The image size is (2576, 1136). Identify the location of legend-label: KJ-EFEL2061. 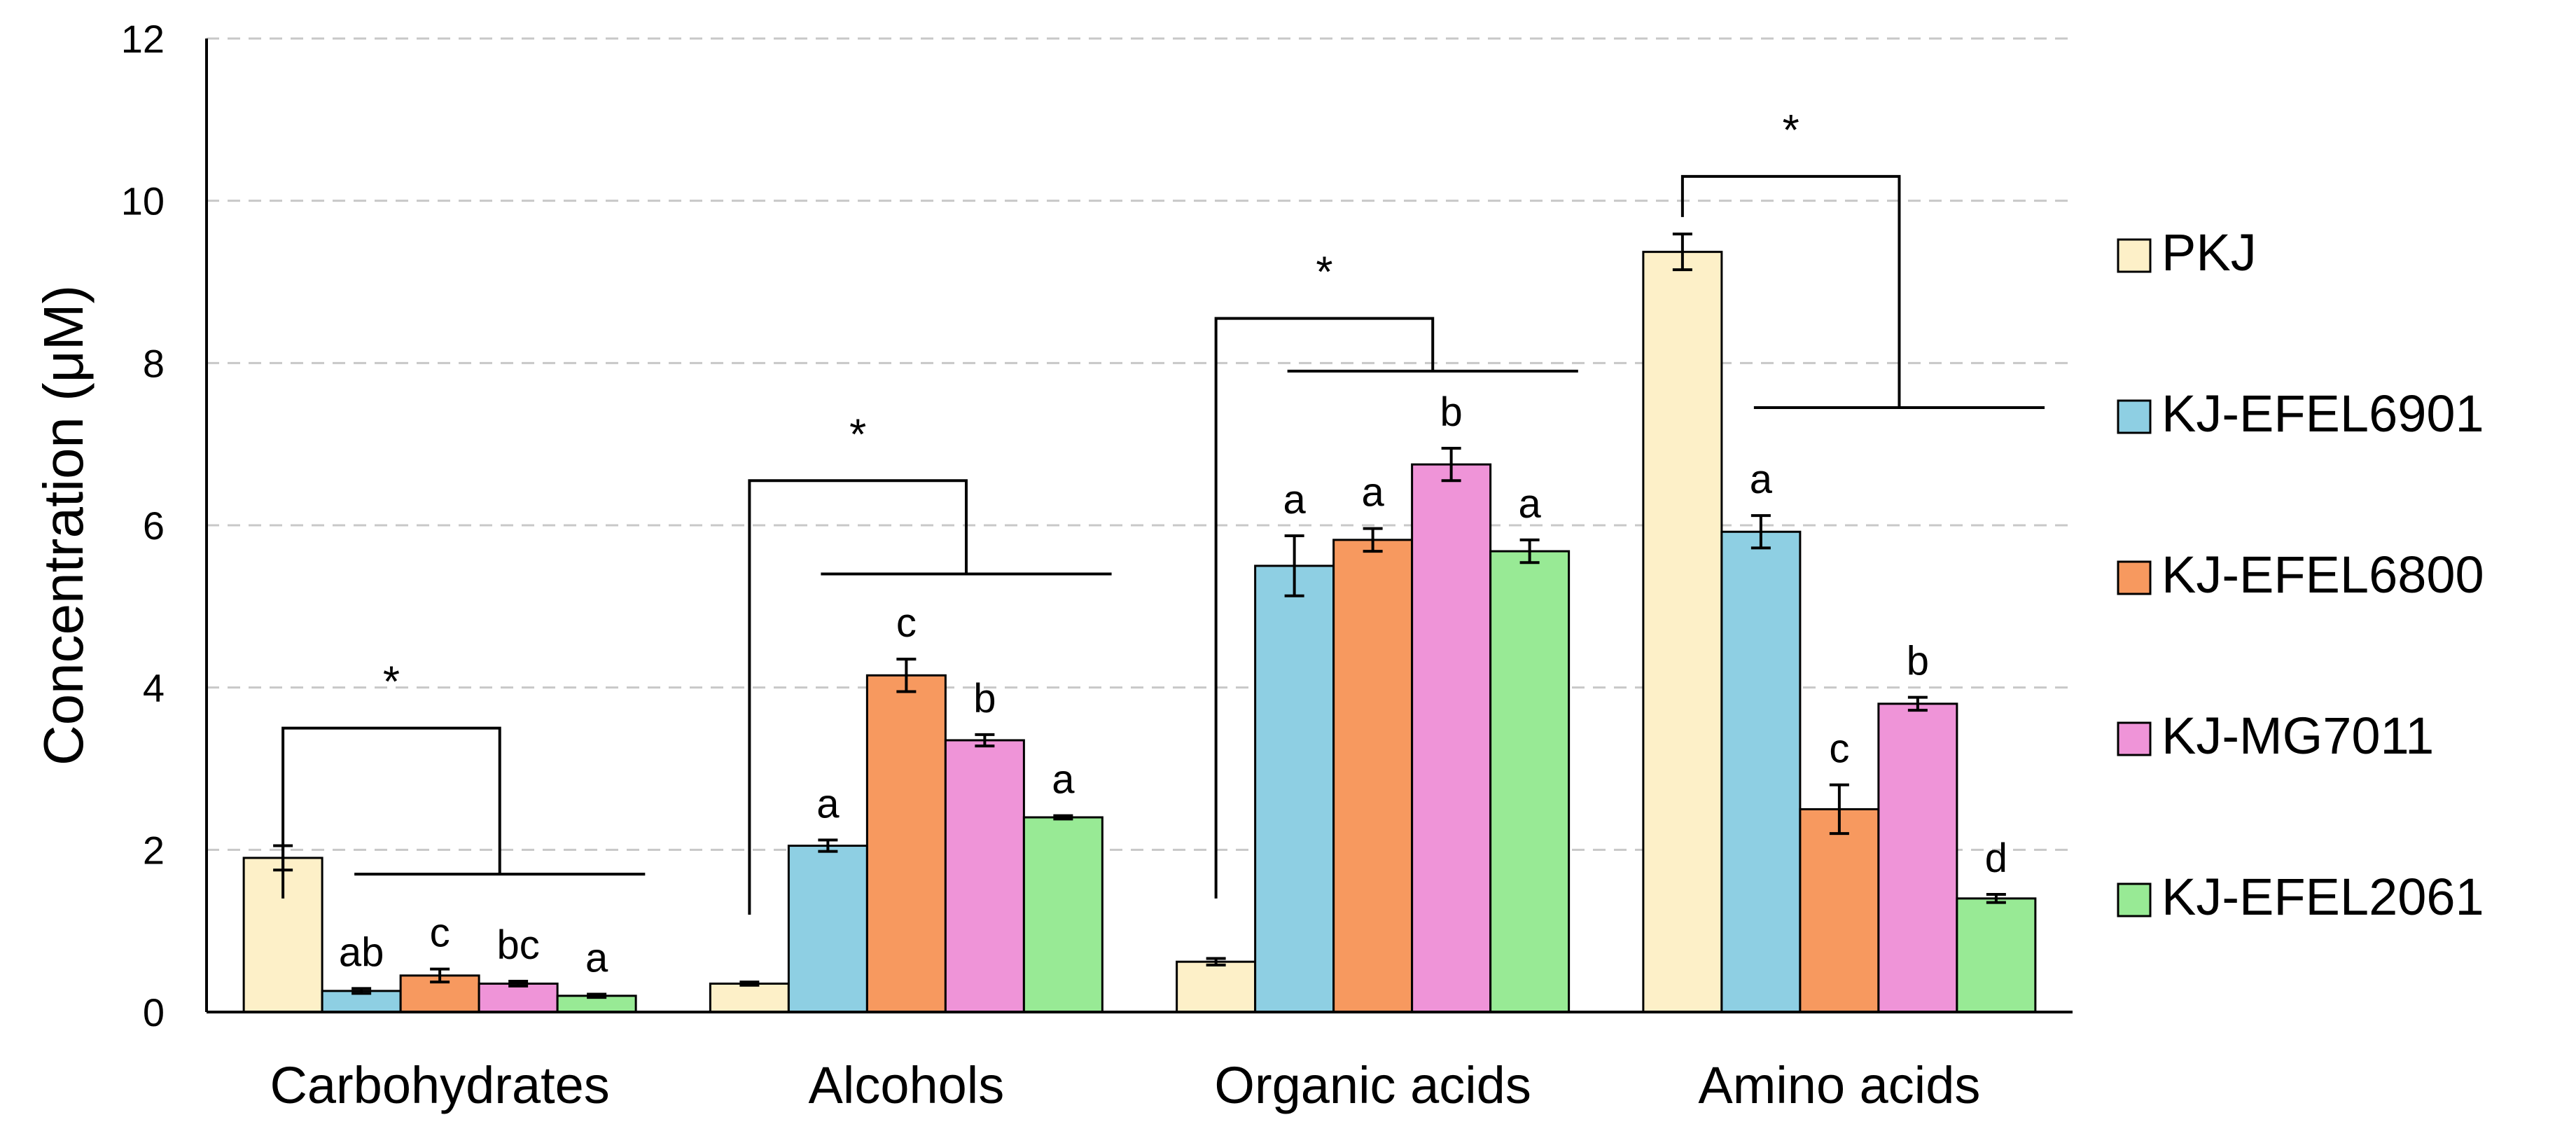
(2322, 897).